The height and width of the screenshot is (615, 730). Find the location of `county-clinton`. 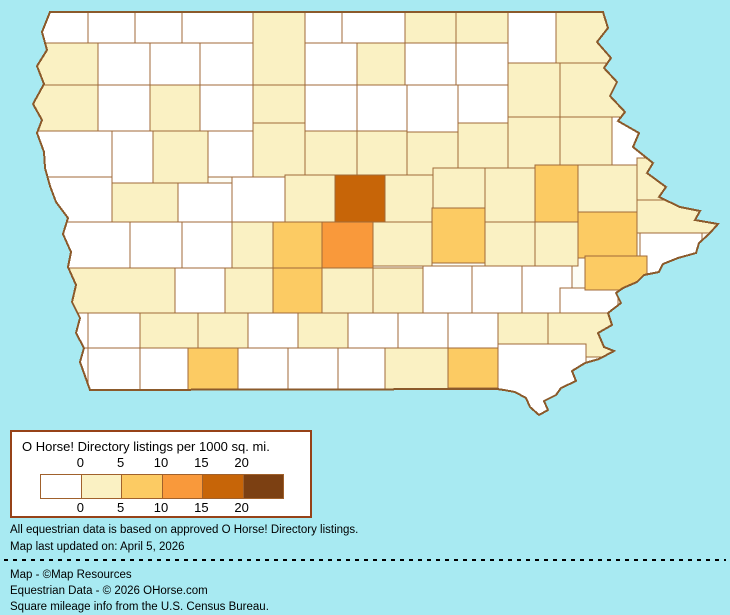

county-clinton is located at coordinates (677, 216).